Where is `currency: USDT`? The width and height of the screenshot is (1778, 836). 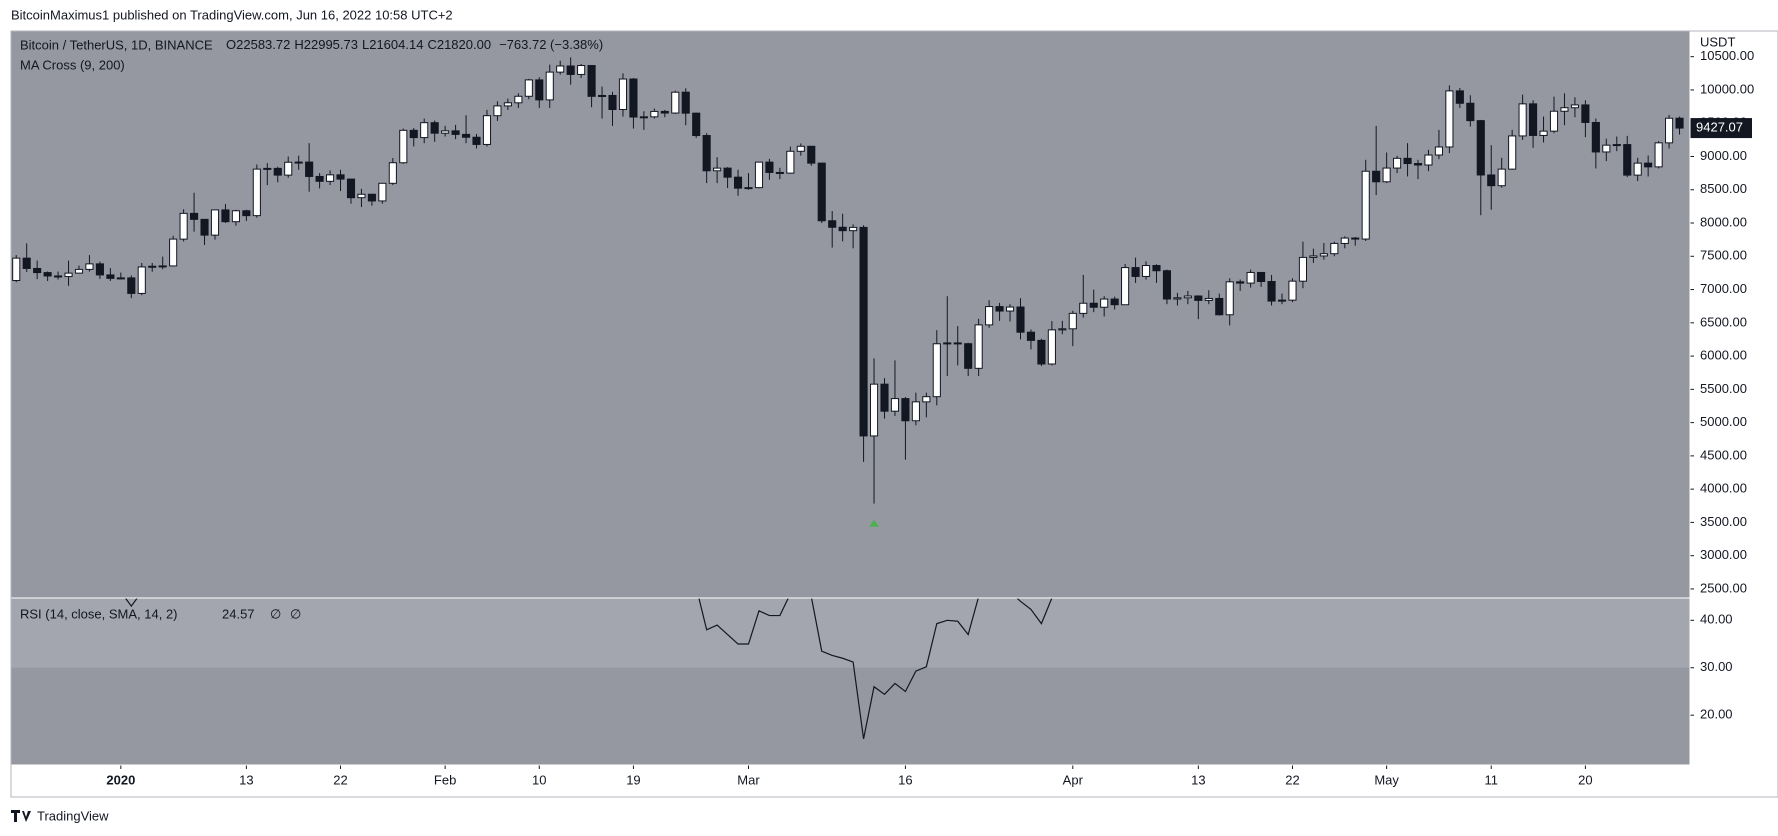
currency: USDT is located at coordinates (1717, 41).